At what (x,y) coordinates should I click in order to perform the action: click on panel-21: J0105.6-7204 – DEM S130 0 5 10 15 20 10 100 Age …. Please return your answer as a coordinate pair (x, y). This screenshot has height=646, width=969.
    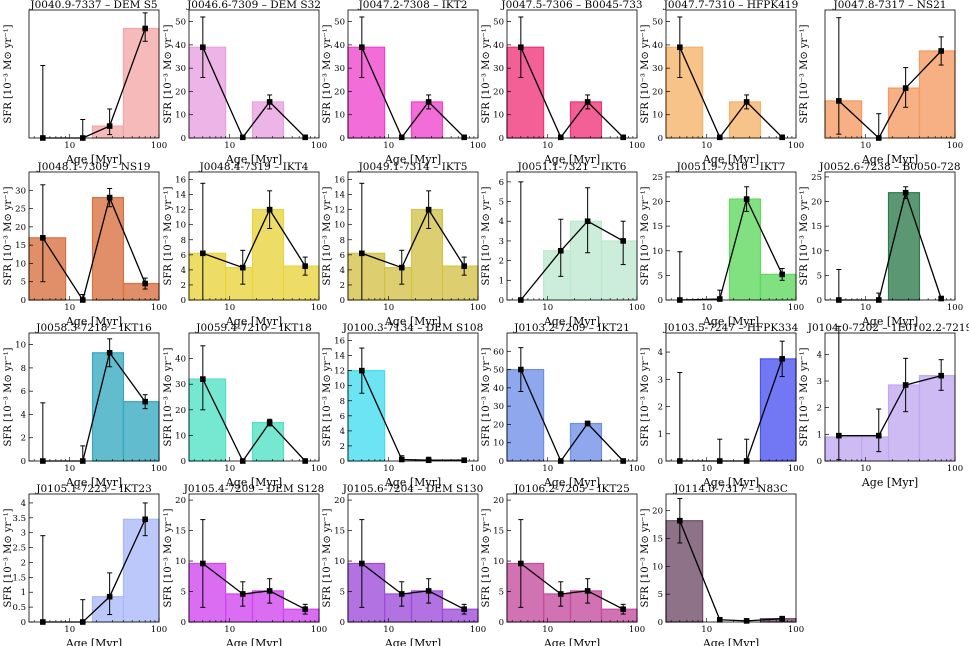
    Looking at the image, I should click on (404, 564).